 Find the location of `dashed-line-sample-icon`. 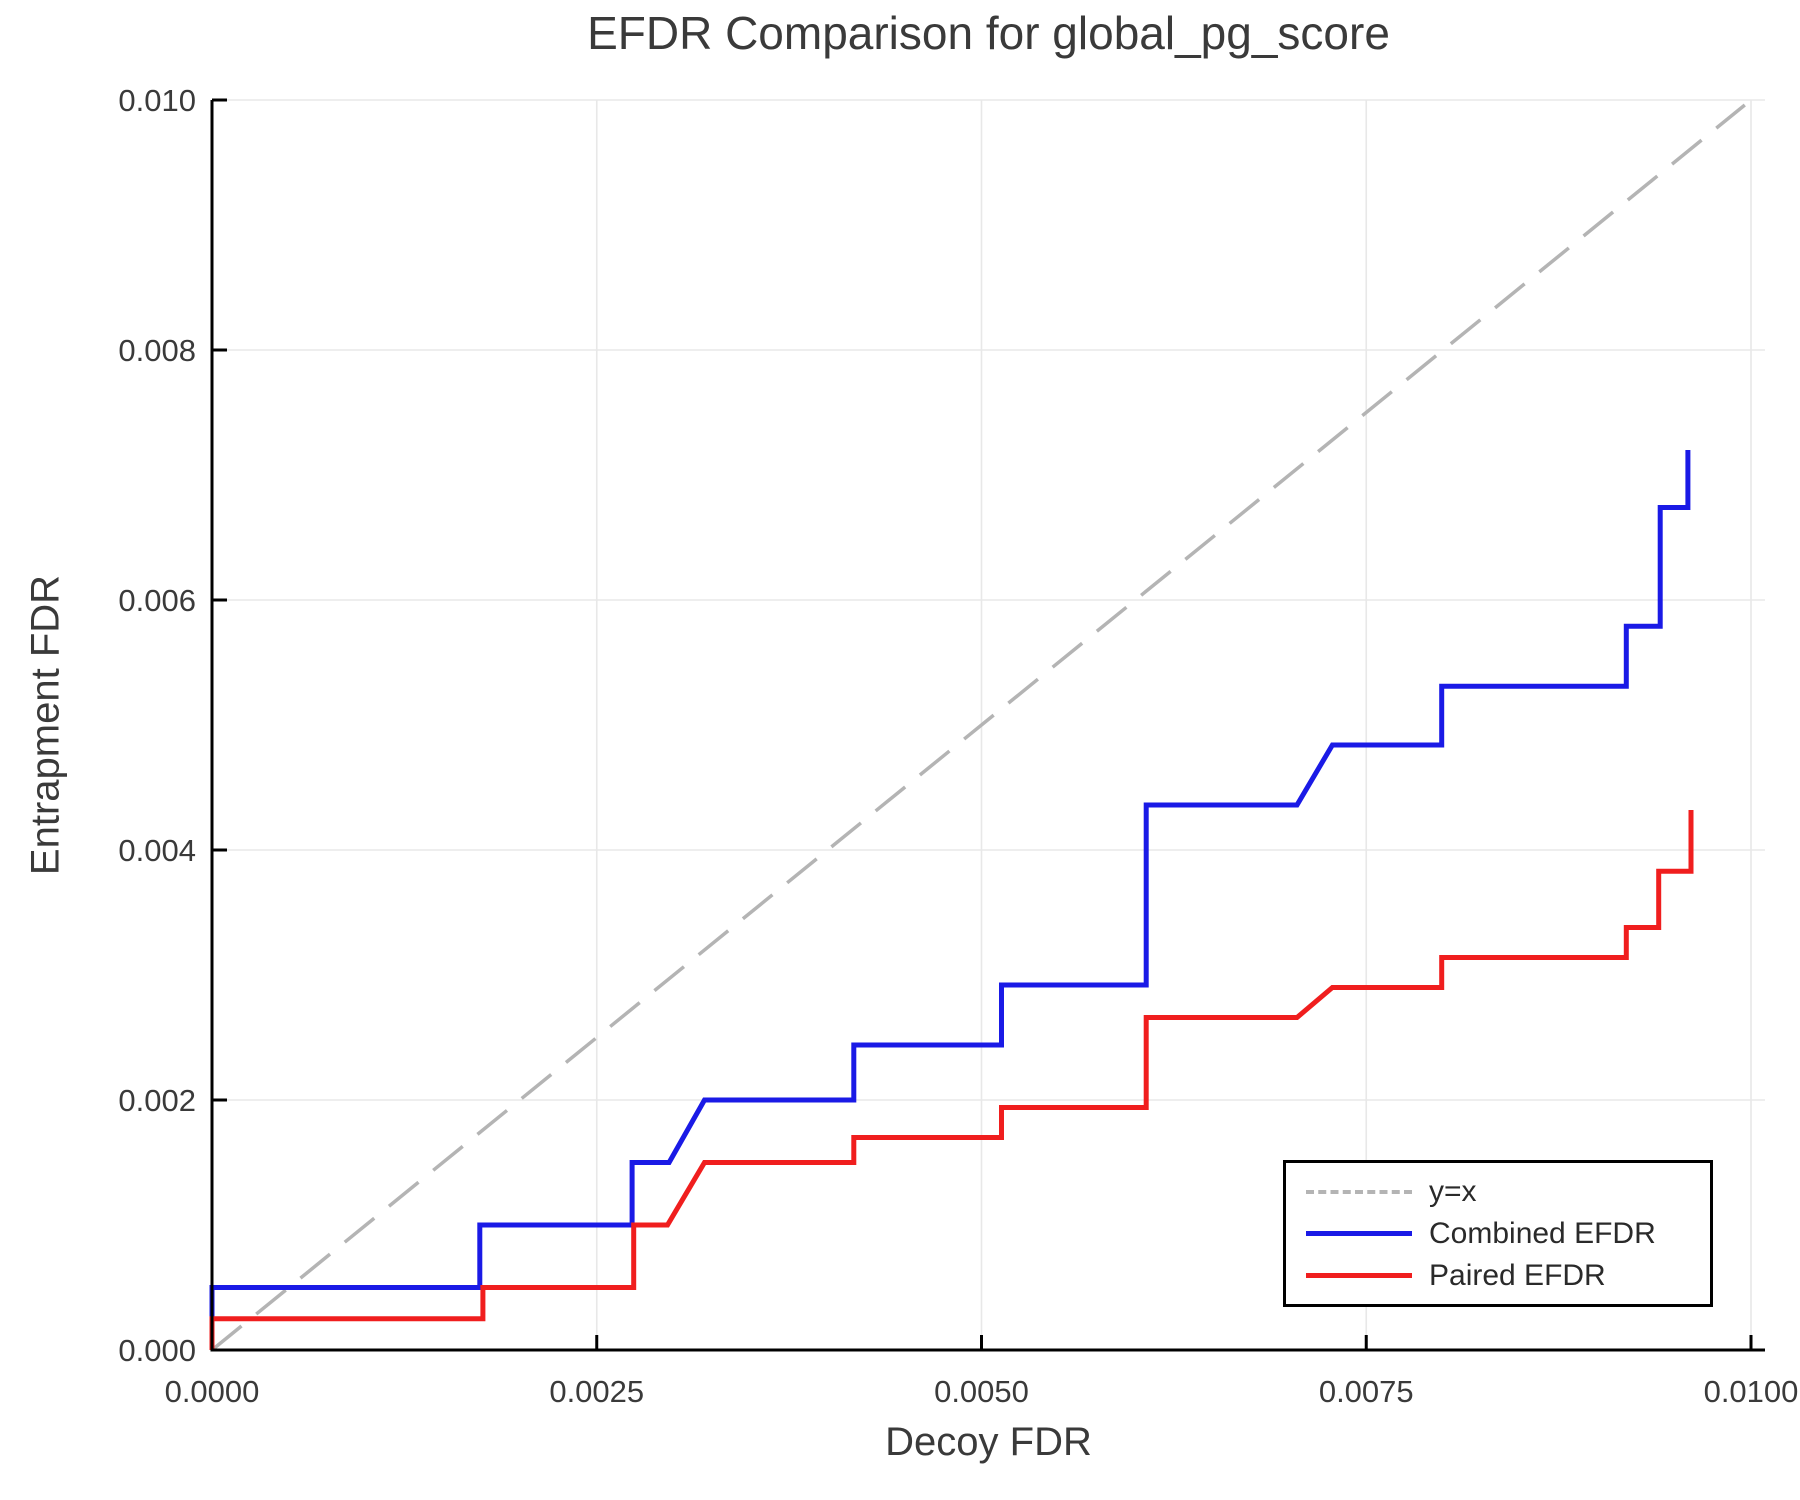

dashed-line-sample-icon is located at coordinates (1359, 1191).